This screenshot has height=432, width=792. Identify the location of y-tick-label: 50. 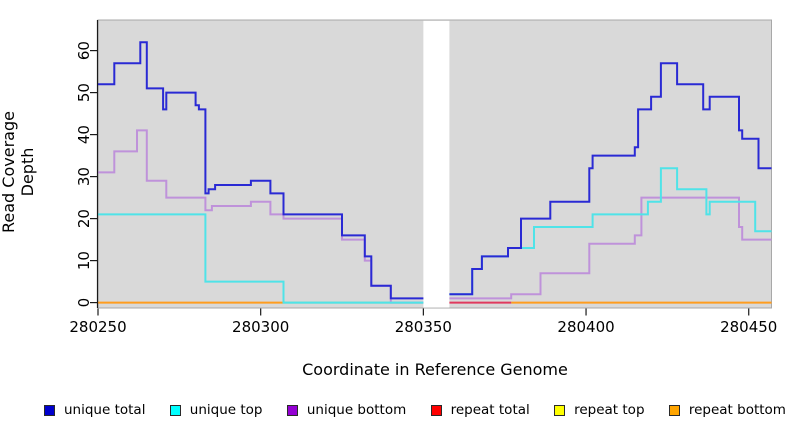
(84, 92).